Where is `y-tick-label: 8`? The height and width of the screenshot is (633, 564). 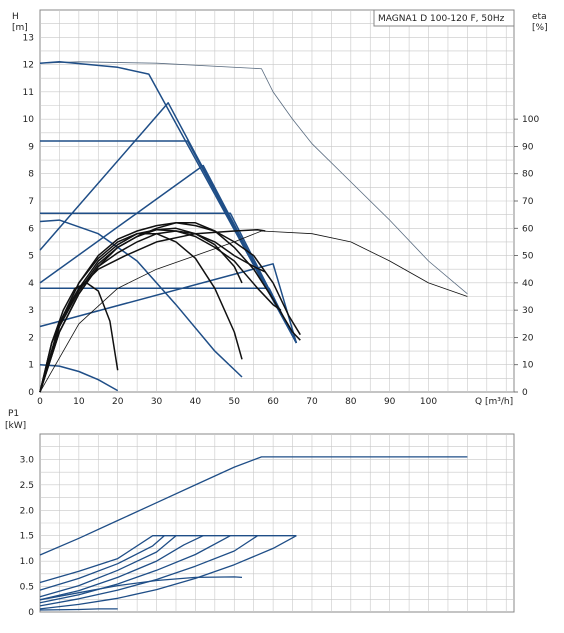
y-tick-label: 8 is located at coordinates (31, 175).